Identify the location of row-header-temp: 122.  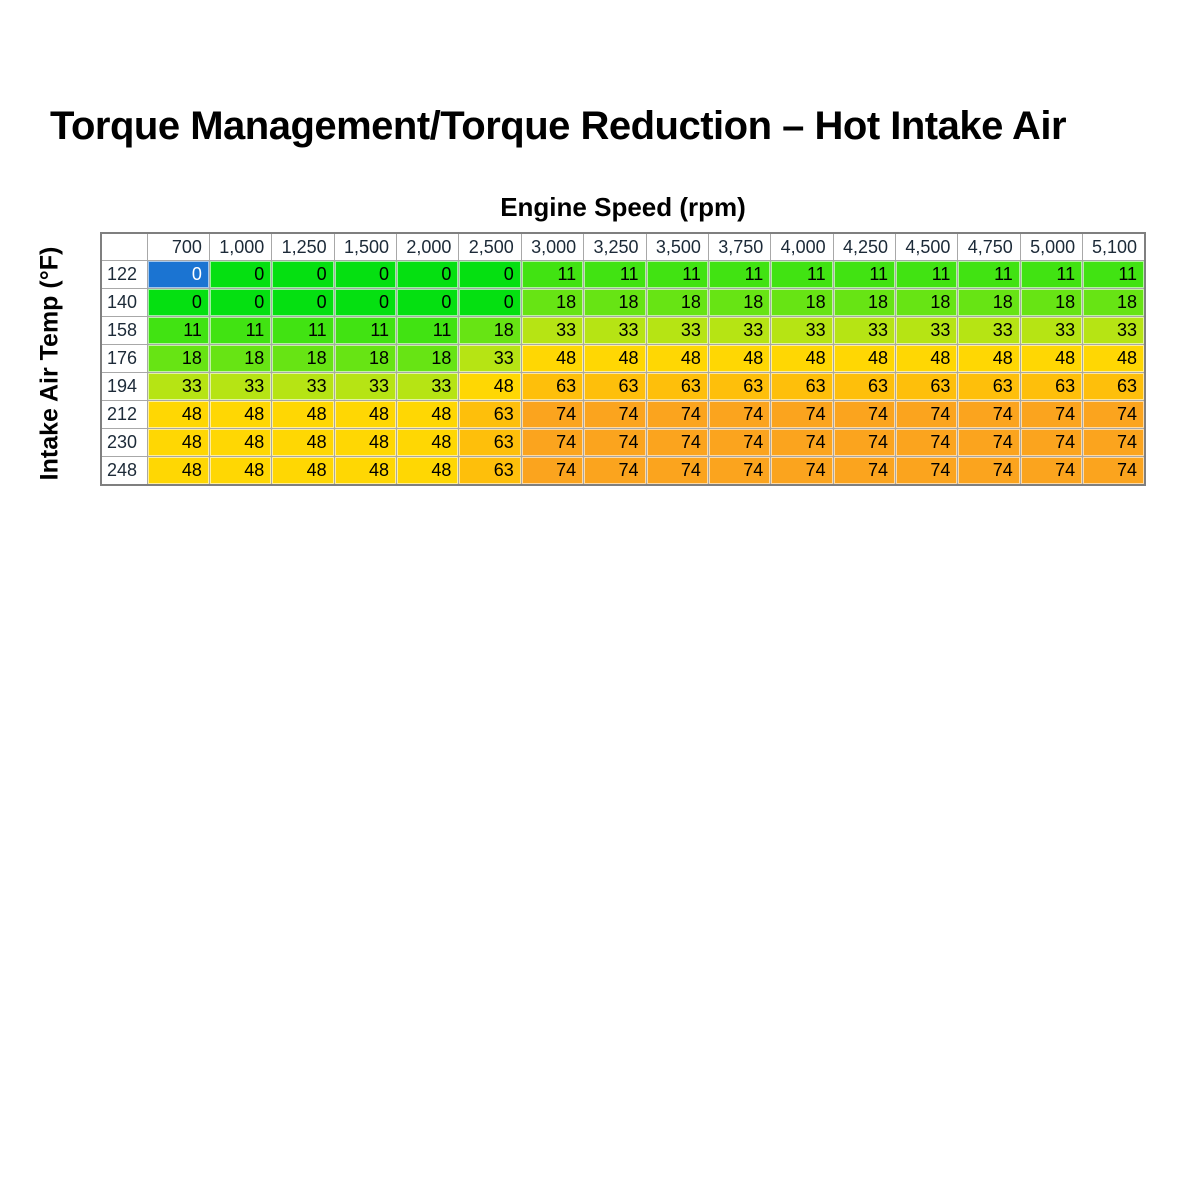
(124, 274).